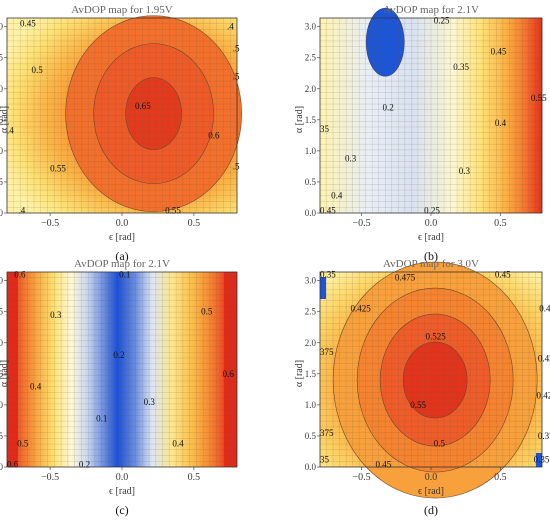  What do you see at coordinates (121, 256) in the screenshot?
I see `panel-caption: (a)` at bounding box center [121, 256].